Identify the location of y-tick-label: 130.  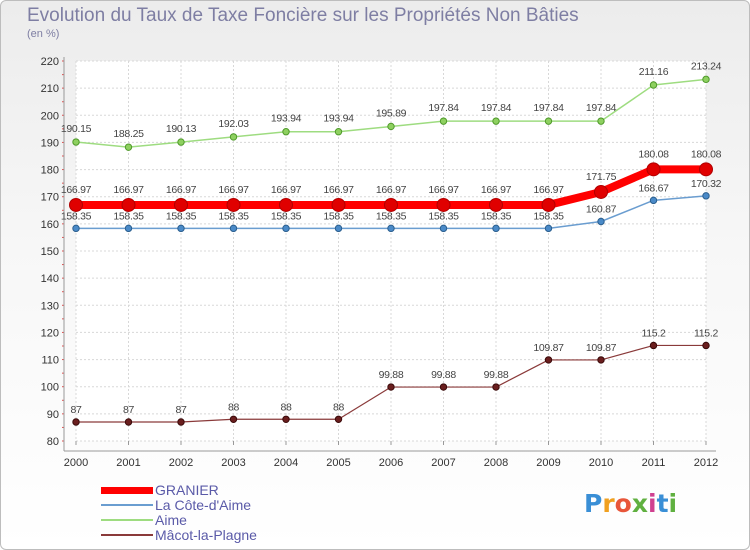
(50, 306).